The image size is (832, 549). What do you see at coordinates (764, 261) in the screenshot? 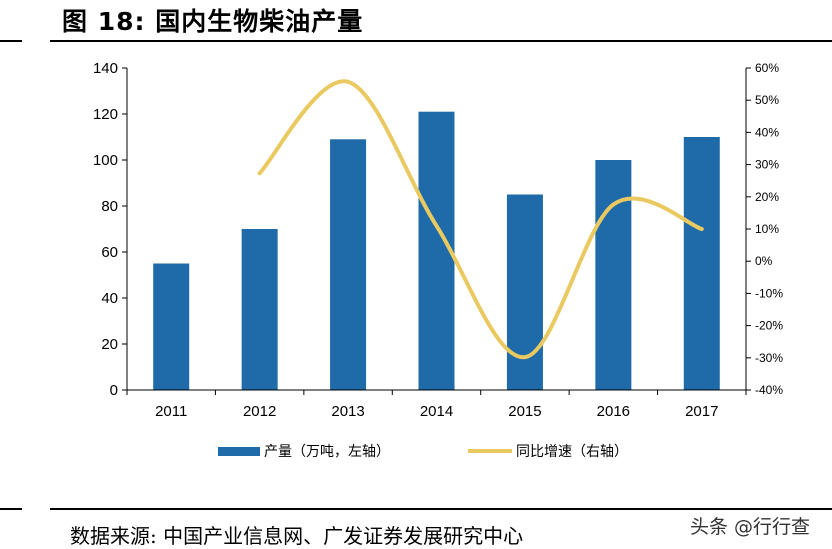
I see `right-tick-label: 0%` at bounding box center [764, 261].